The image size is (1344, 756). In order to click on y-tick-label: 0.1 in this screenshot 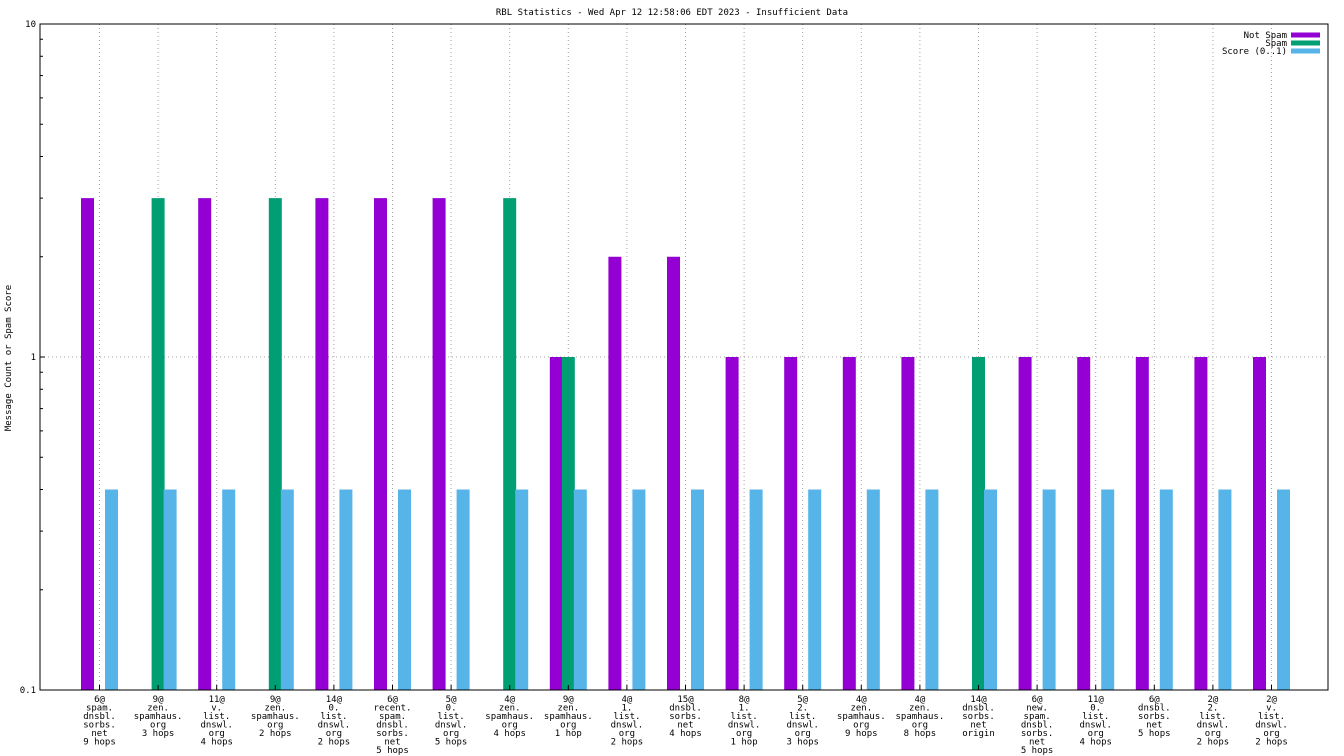, I will do `click(28, 691)`.